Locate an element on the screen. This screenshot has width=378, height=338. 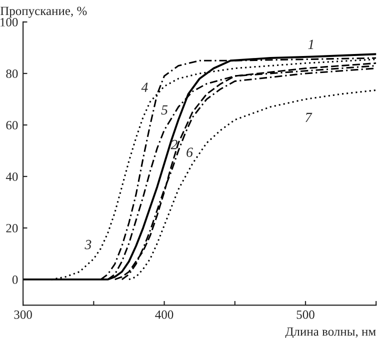
y-tick-label: 0 is located at coordinates (15, 279).